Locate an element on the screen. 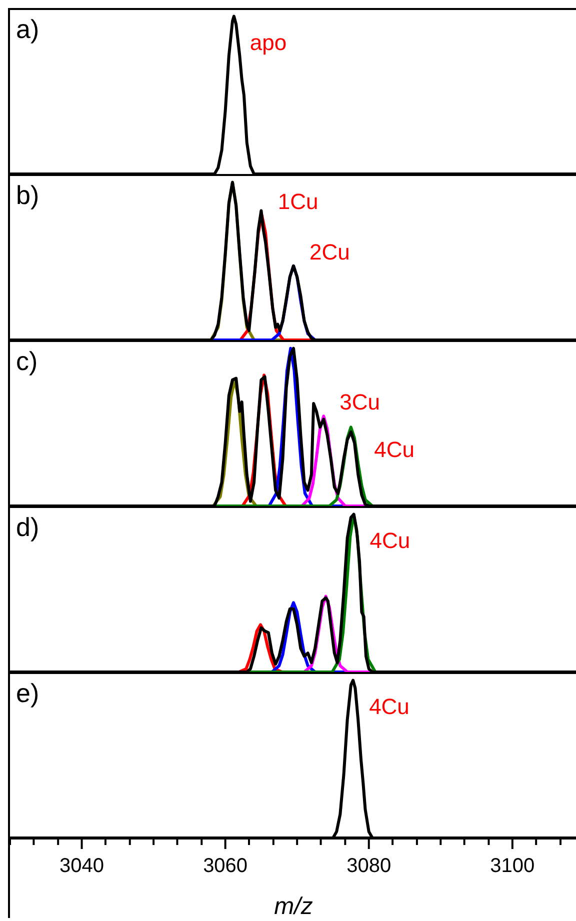 The height and width of the screenshot is (921, 576). chart-title: d) is located at coordinates (28, 527).